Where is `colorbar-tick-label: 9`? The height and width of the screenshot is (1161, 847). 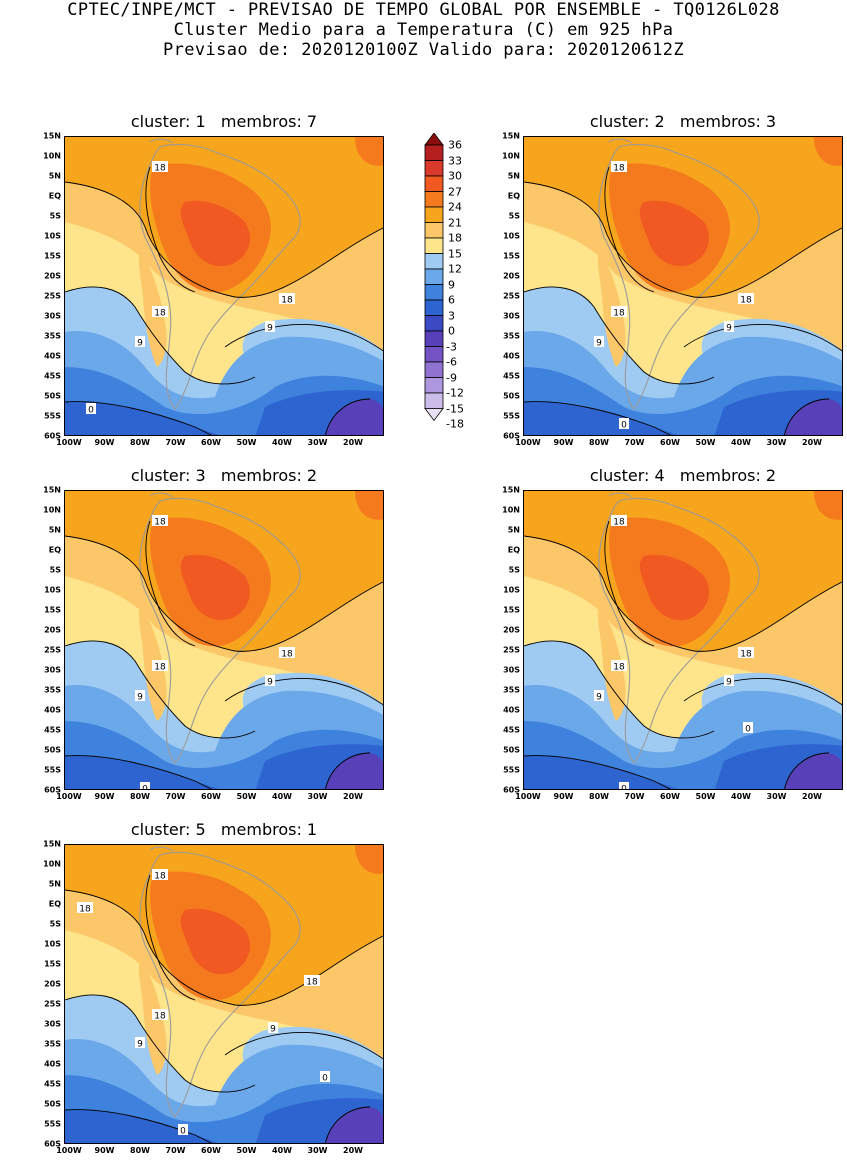
colorbar-tick-label: 9 is located at coordinates (451, 284).